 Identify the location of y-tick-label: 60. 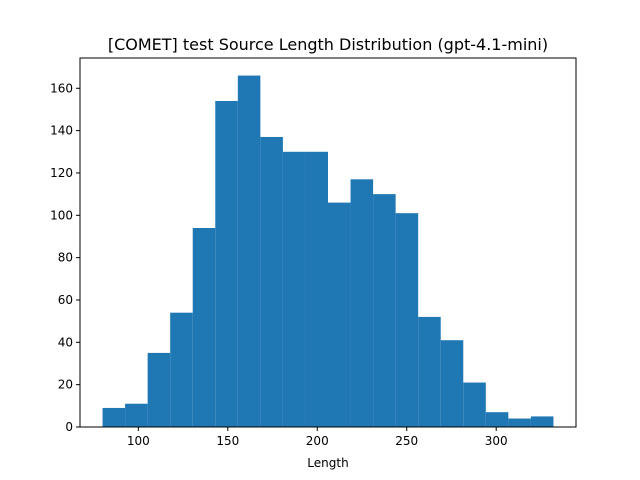
(65, 300).